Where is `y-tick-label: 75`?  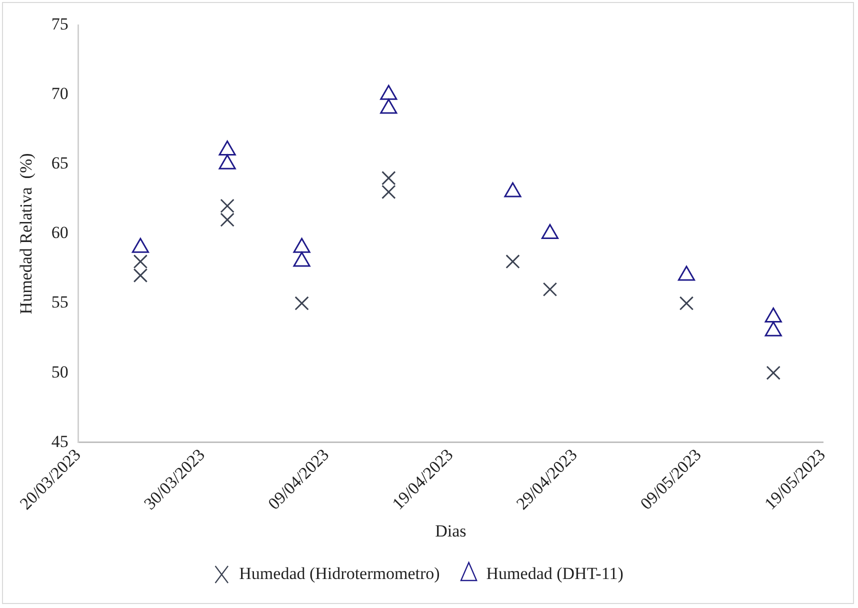
y-tick-label: 75 is located at coordinates (59, 24).